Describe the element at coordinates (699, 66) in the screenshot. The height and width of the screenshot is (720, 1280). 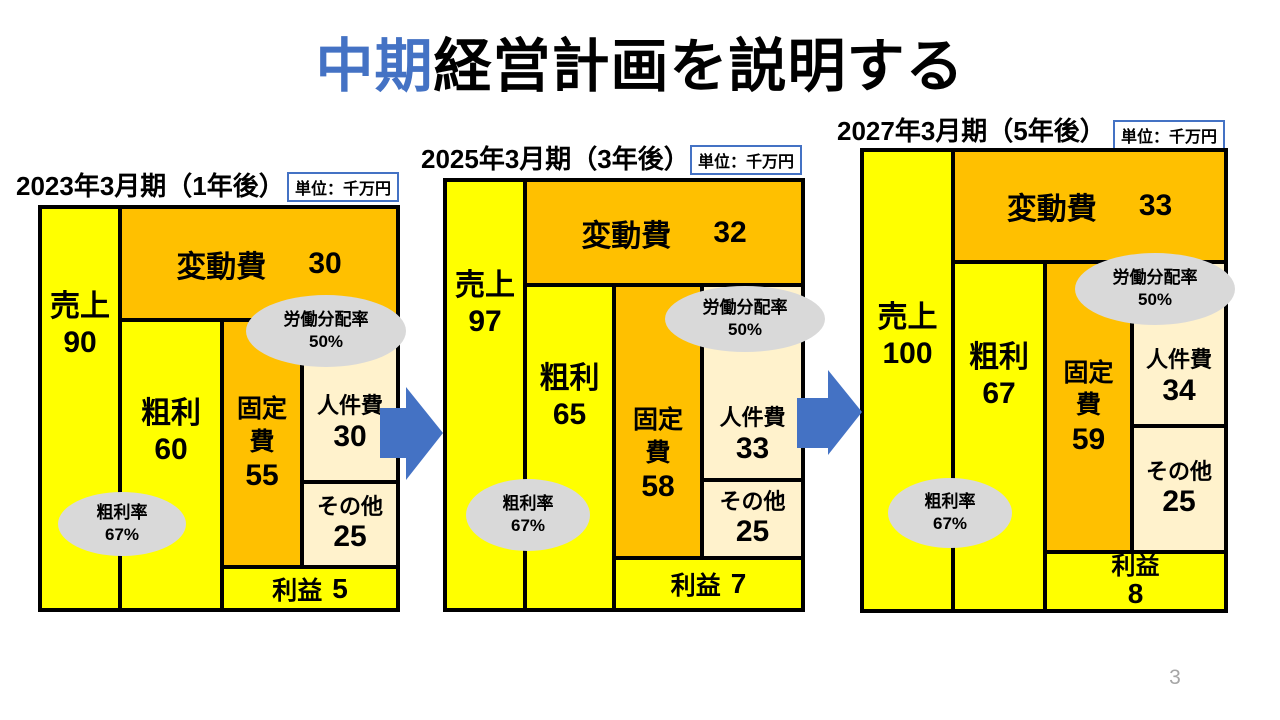
I see `title-rest: 経営計画を説明する` at that location.